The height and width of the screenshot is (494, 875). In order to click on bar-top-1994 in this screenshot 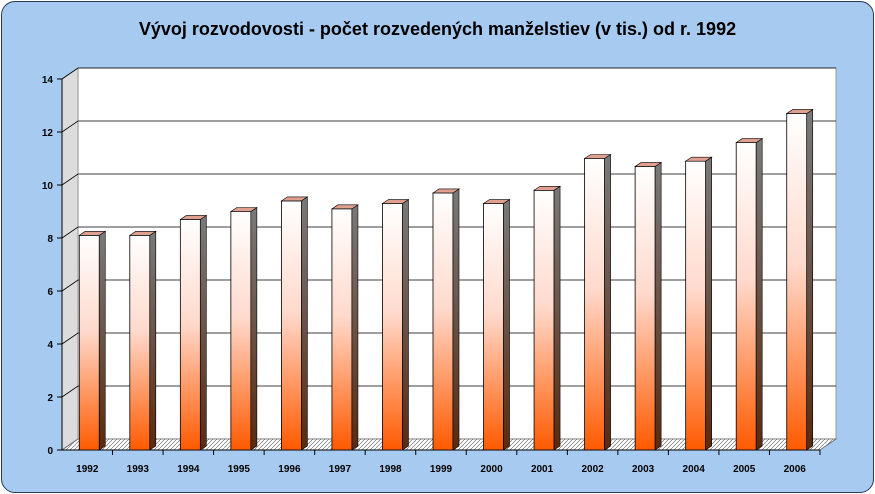, I will do `click(193, 217)`.